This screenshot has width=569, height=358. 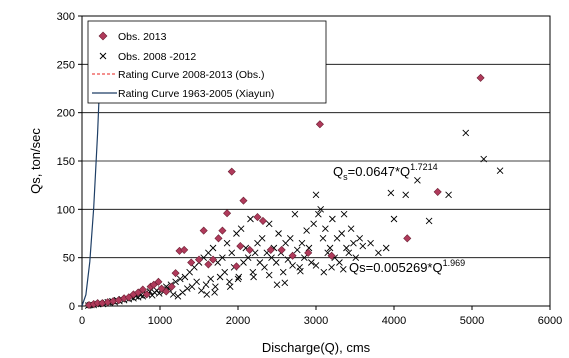 What do you see at coordinates (385, 172) in the screenshot?
I see `equation-obs: Qs=0.0647*Q1.7214` at bounding box center [385, 172].